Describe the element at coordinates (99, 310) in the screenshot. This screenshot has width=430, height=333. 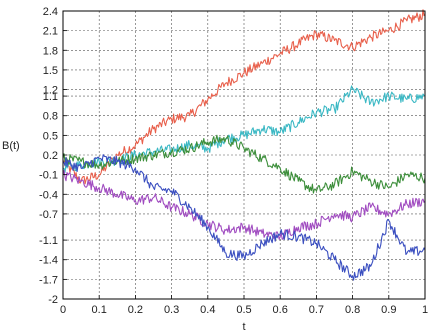
I see `x-tick-label: 0.1` at that location.